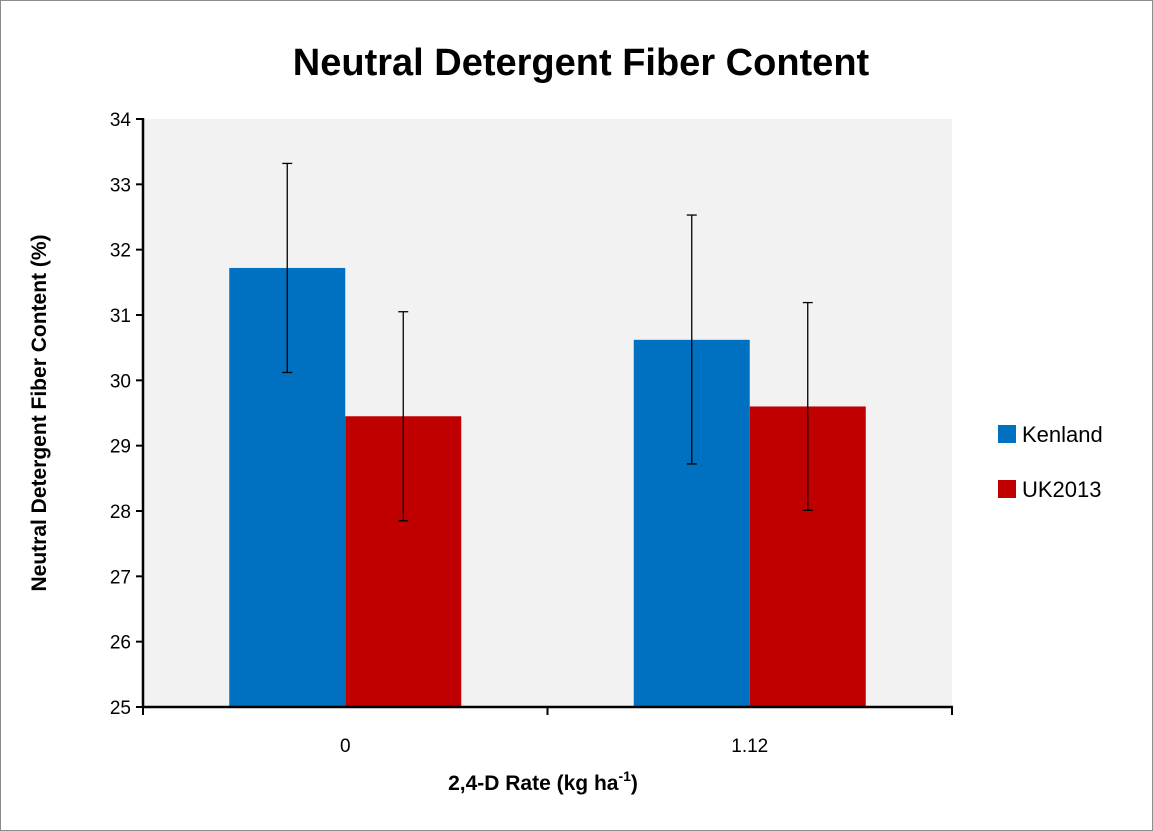 The width and height of the screenshot is (1153, 831). Describe the element at coordinates (120, 512) in the screenshot. I see `y-tick-label-28: 28` at that location.